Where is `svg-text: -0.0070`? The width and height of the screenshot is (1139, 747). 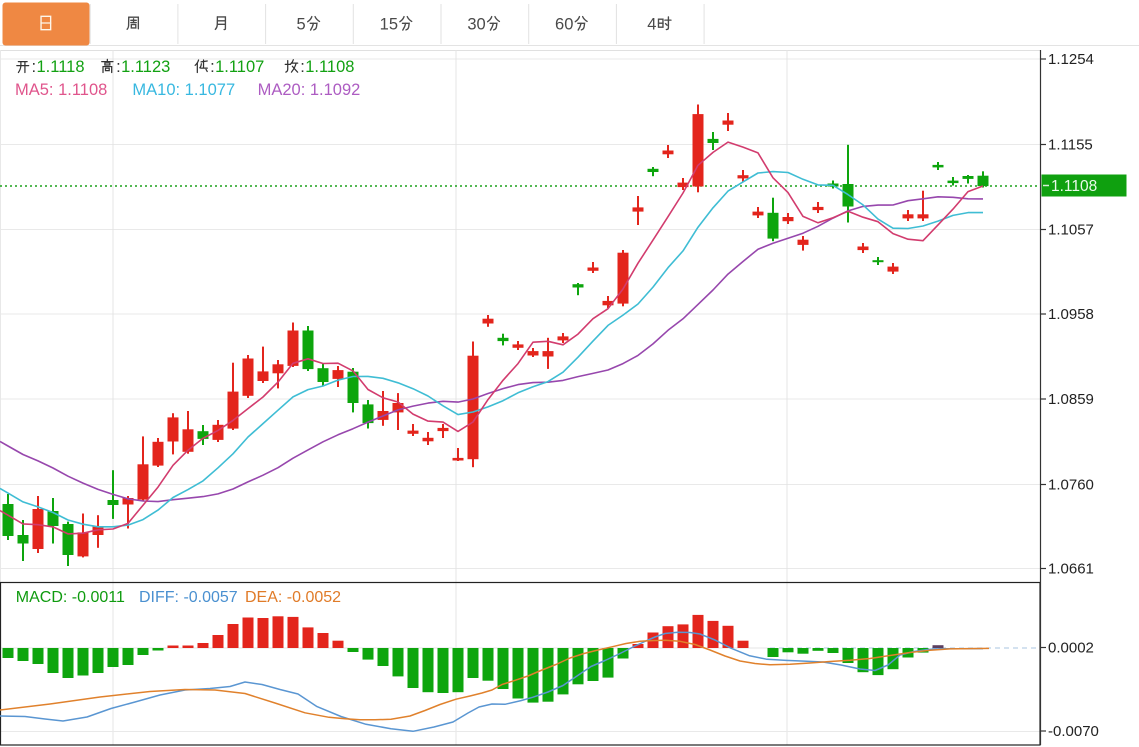
svg-text: -0.0070 is located at coordinates (1073, 731).